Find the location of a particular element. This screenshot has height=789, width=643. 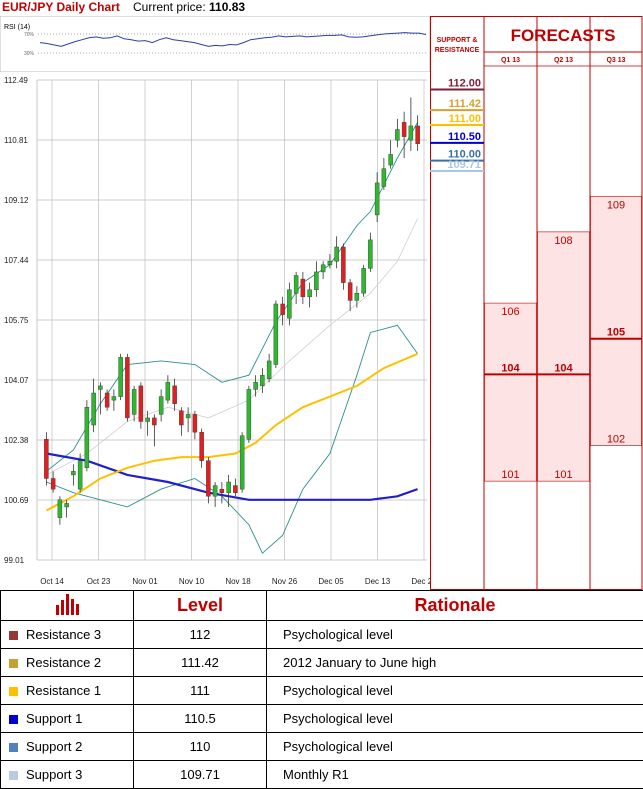

level-value: 109.71 is located at coordinates (200, 775).